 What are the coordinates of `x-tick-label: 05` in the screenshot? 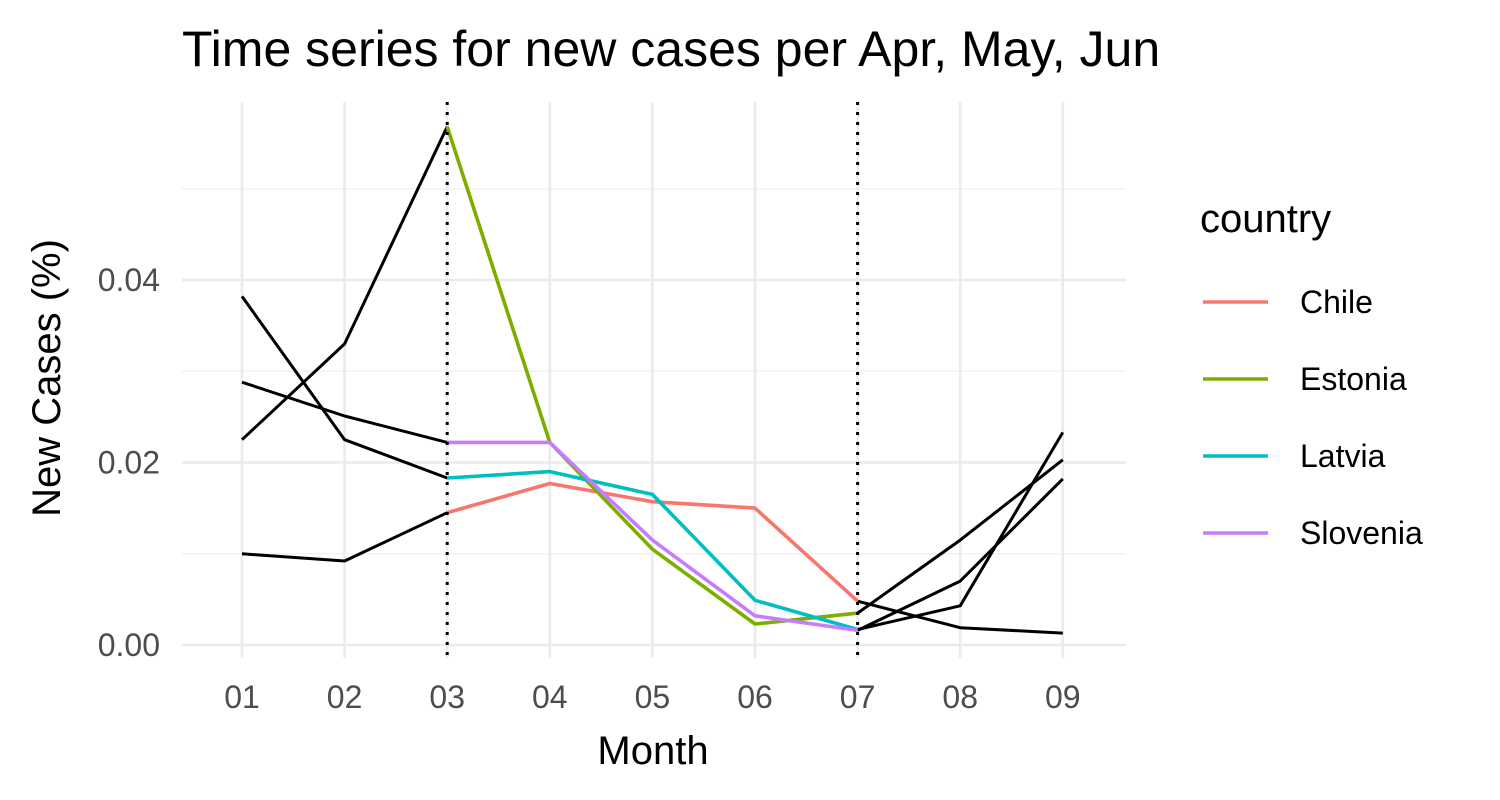 It's located at (653, 697).